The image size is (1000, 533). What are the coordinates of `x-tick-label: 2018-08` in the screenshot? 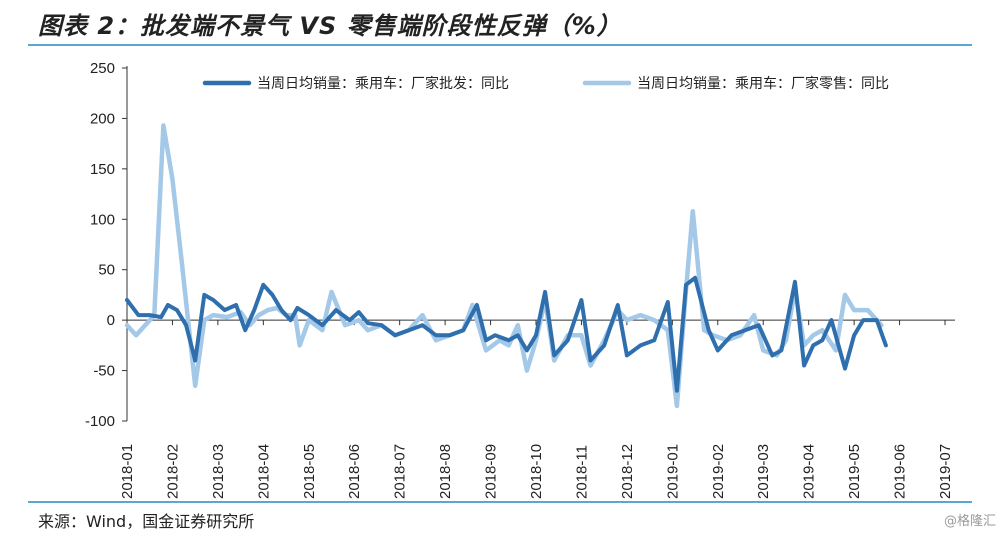 It's located at (445, 471).